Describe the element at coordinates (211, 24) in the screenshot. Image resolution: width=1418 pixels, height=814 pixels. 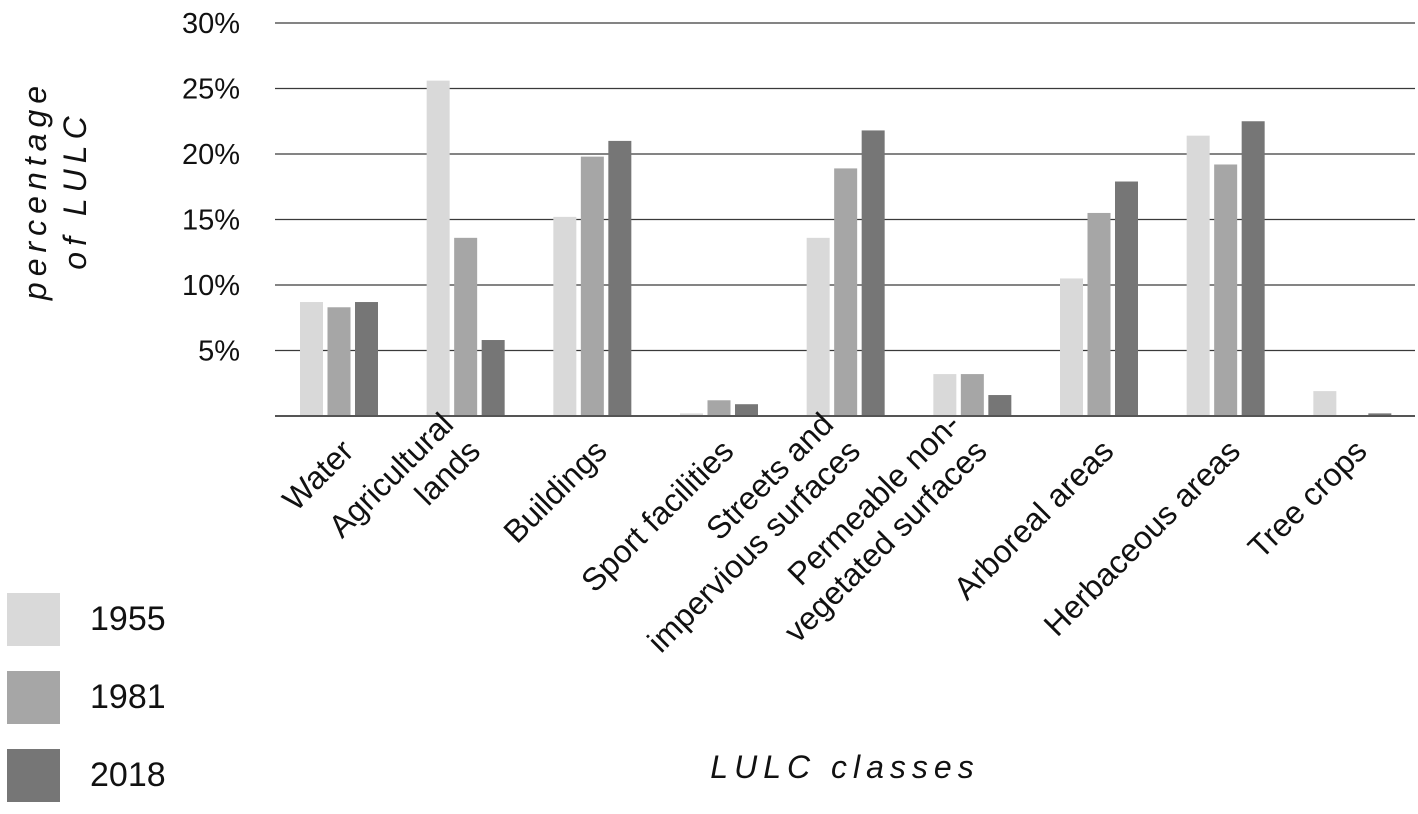
I see `y-tick-label: 30%` at that location.